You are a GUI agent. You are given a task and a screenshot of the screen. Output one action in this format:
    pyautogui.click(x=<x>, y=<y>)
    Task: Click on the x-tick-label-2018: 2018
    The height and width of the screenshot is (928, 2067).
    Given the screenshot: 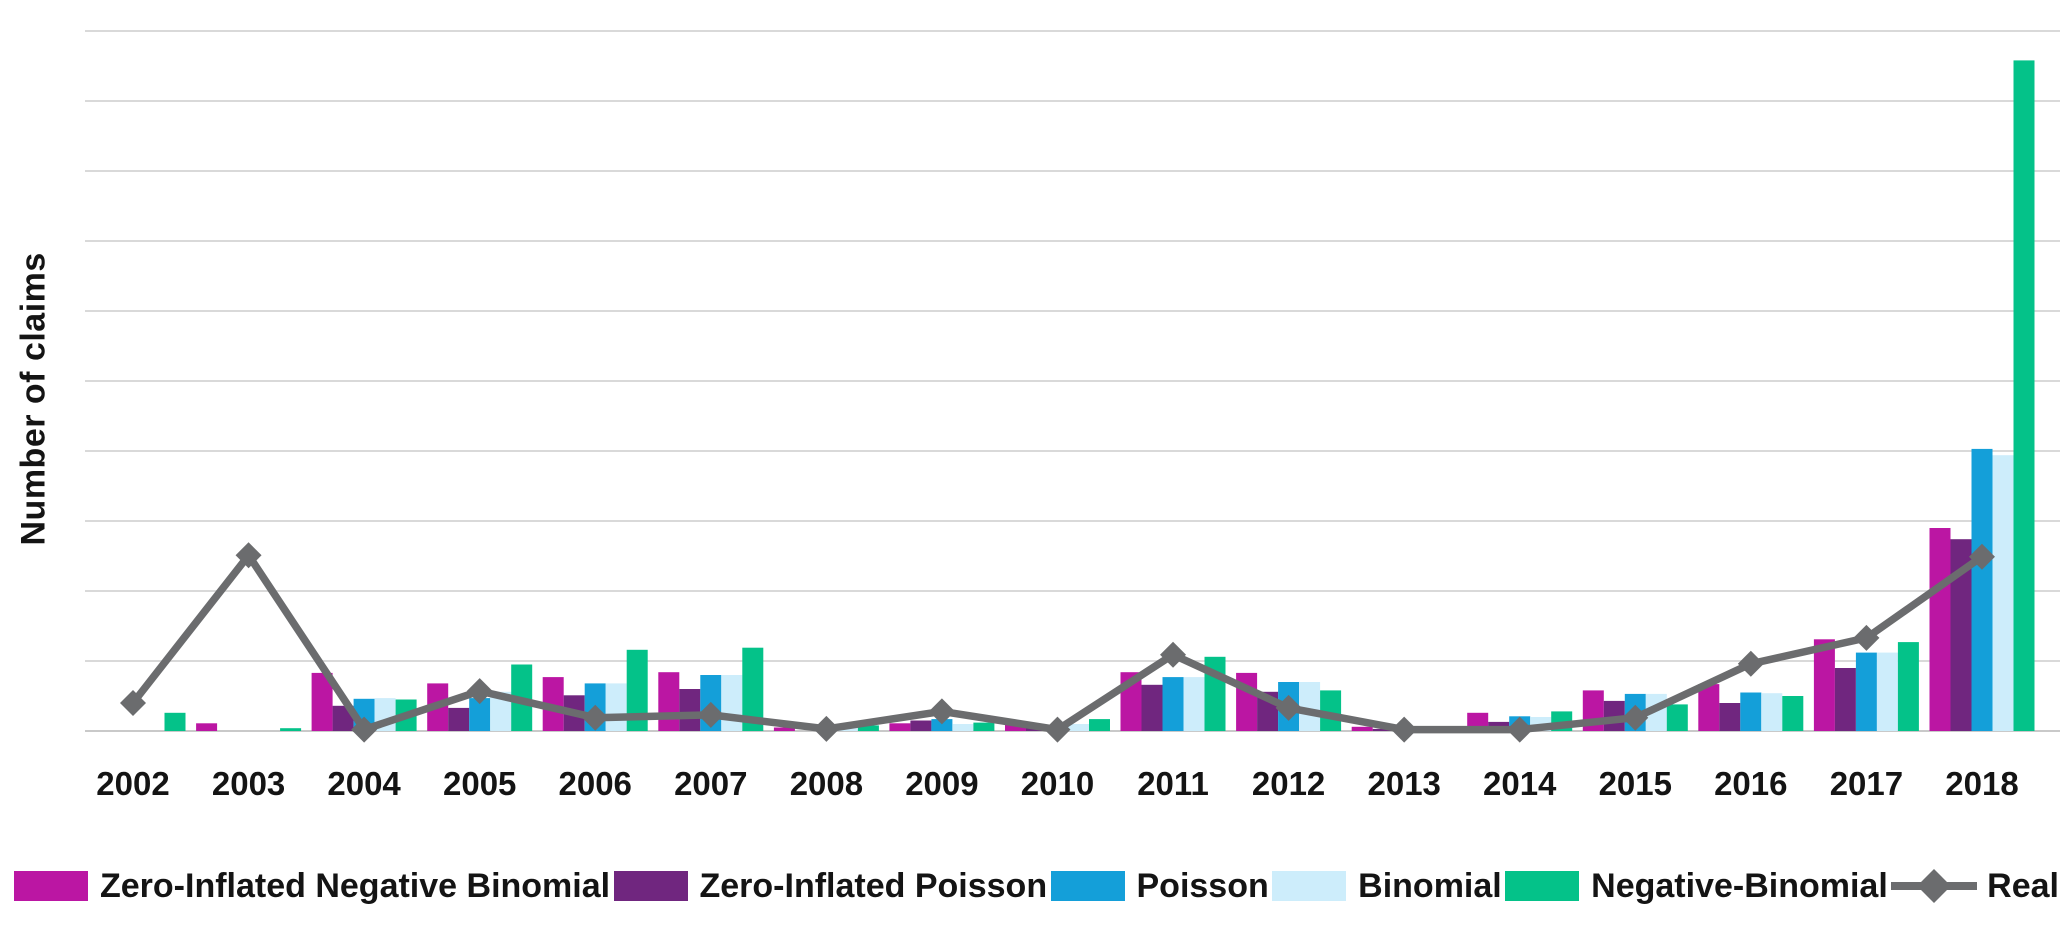 What is the action you would take?
    pyautogui.click(x=1981, y=783)
    